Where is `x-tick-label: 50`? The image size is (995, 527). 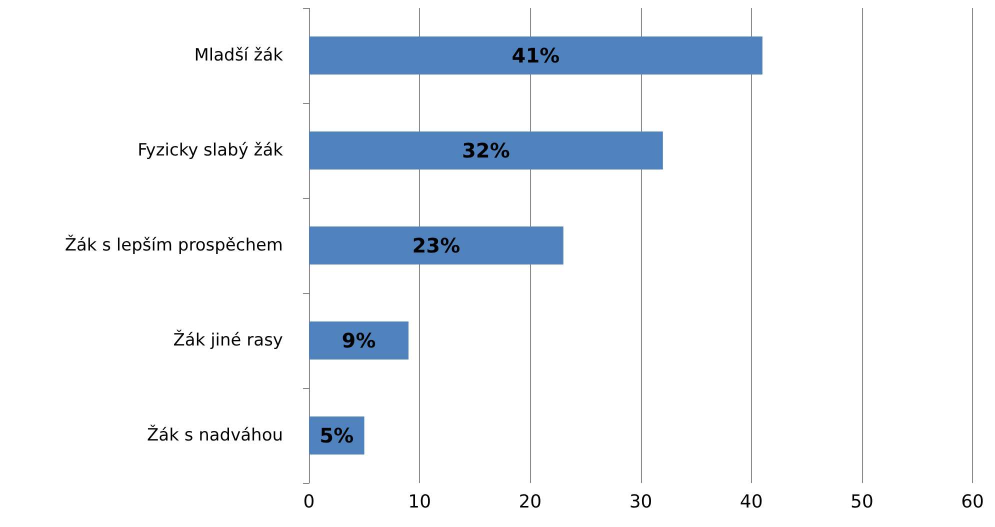
x-tick-label: 50 is located at coordinates (862, 502).